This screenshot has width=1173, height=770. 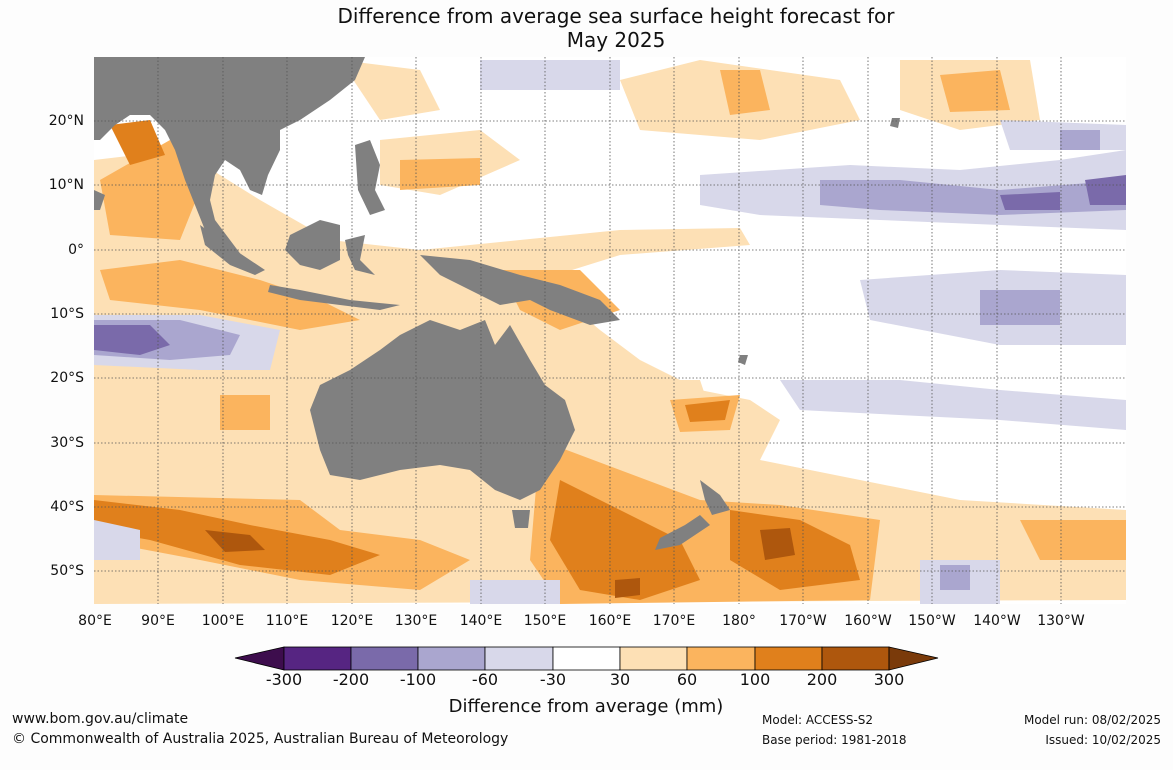 I want to click on base-period-text: Base period: 1981-2018, so click(x=834, y=740).